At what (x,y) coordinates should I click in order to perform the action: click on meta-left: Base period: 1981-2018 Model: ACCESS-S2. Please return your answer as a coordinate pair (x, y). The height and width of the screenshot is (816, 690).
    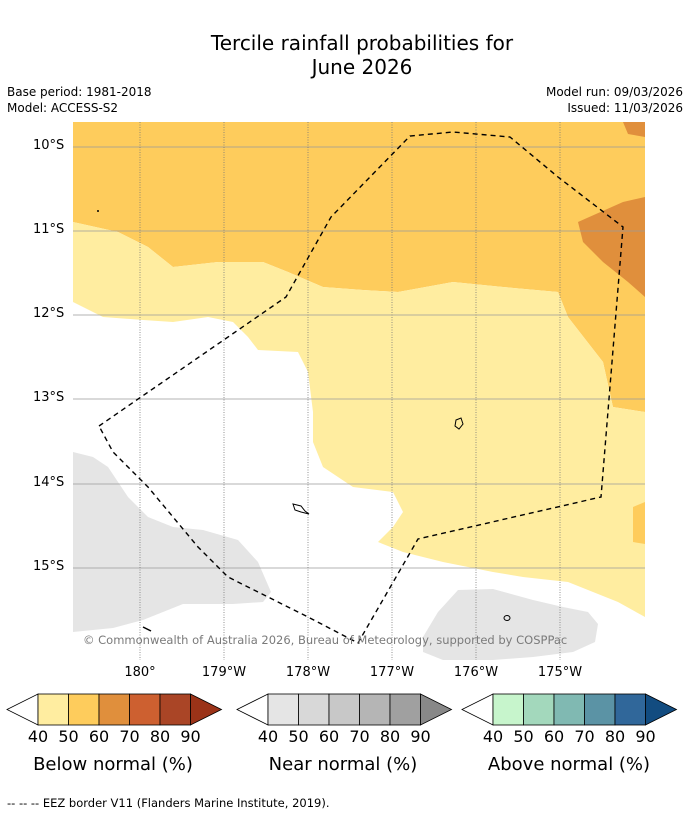
    Looking at the image, I should click on (79, 100).